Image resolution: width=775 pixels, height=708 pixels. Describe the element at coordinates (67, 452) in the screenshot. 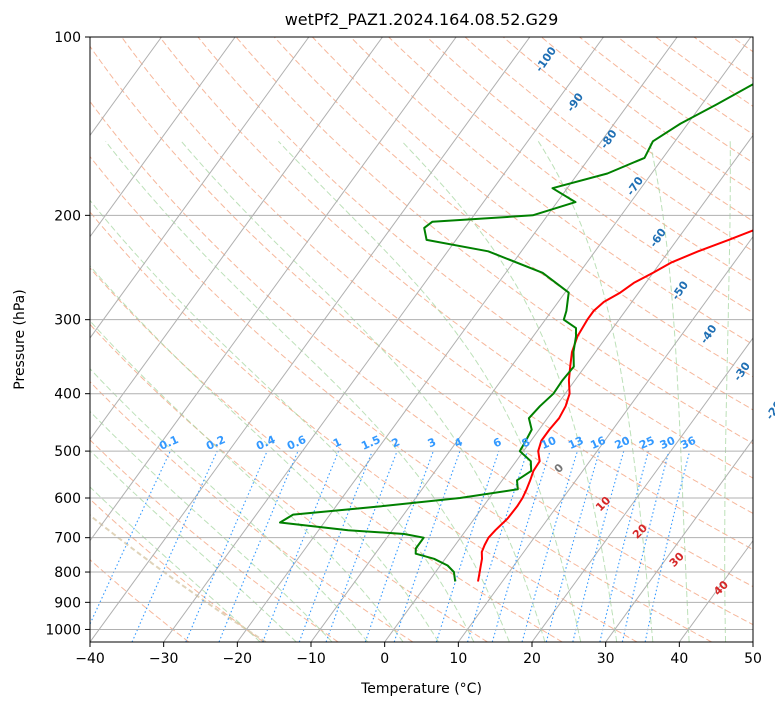

I see `y-tick-label: 500` at that location.